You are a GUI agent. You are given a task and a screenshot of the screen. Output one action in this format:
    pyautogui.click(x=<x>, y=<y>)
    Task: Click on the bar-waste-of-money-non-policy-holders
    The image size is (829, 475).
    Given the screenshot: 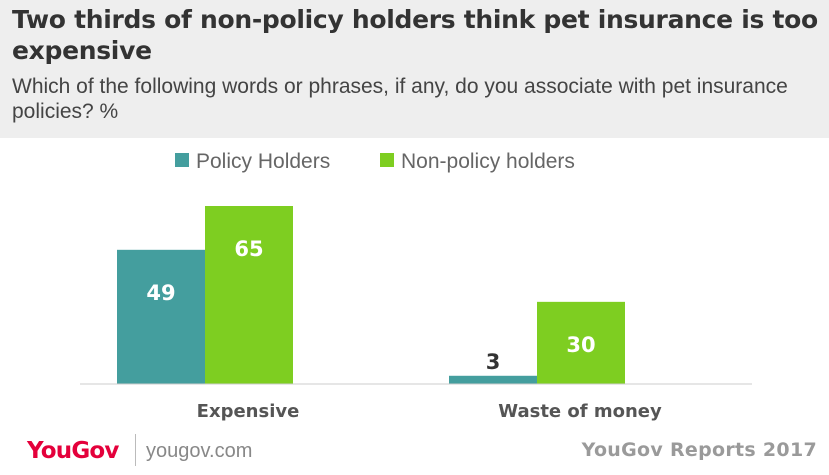 What is the action you would take?
    pyautogui.click(x=581, y=342)
    